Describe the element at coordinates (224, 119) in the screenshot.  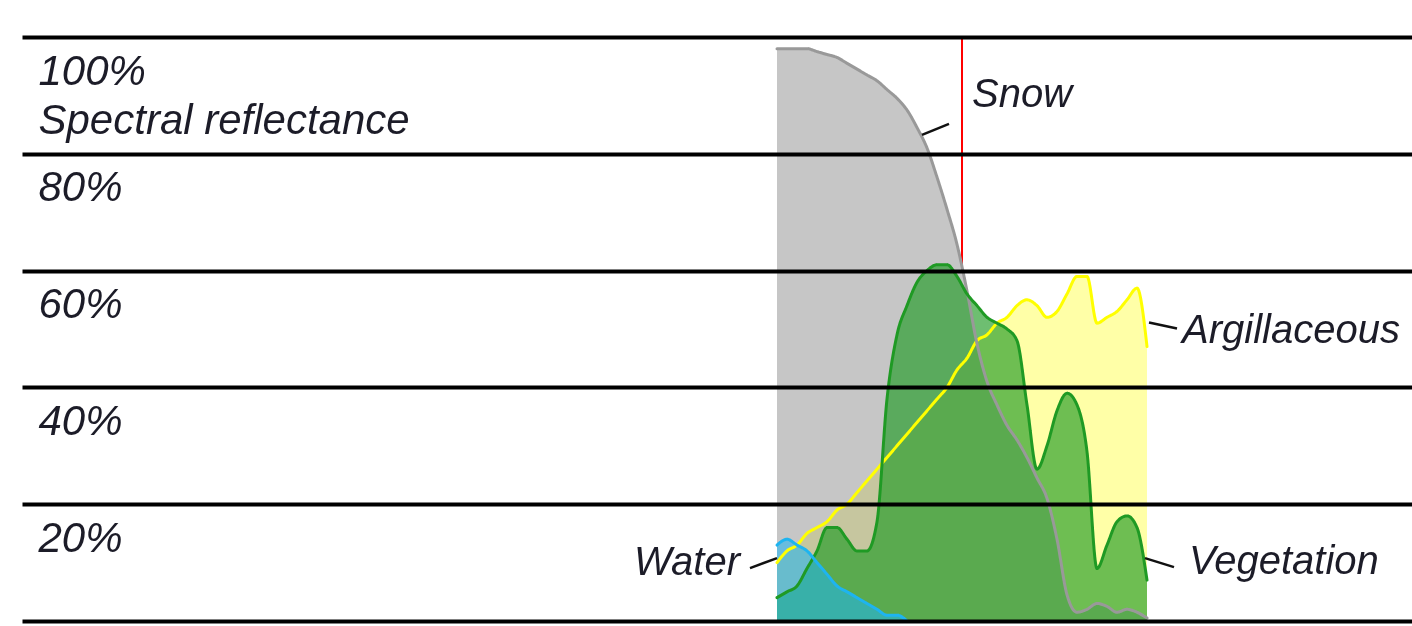
I see `y-axis-title: Spectral reflectance` at that location.